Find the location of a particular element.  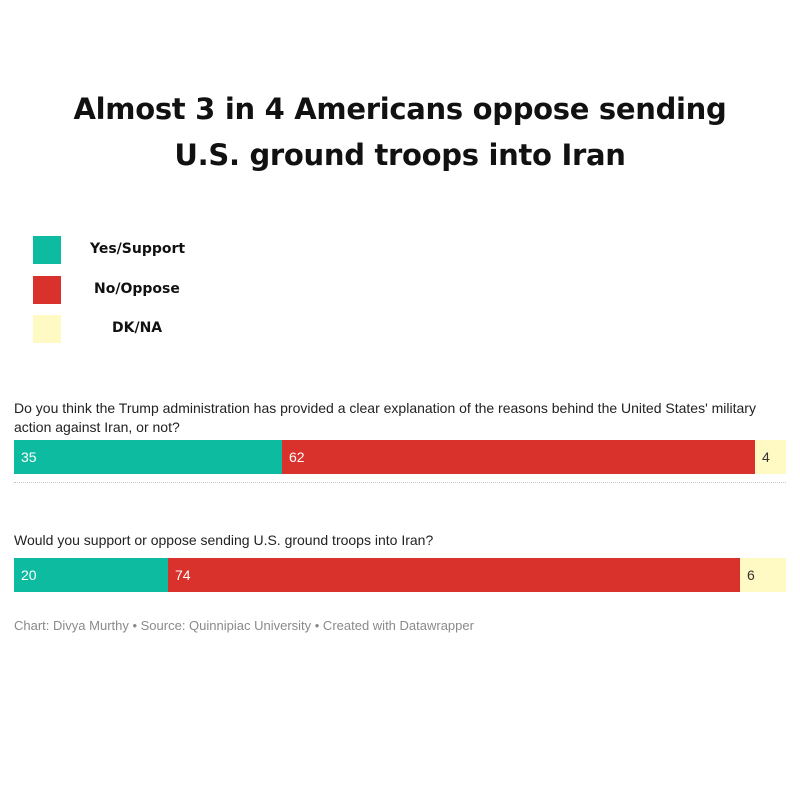

bar-value-label-dk-na: 4 is located at coordinates (766, 457).